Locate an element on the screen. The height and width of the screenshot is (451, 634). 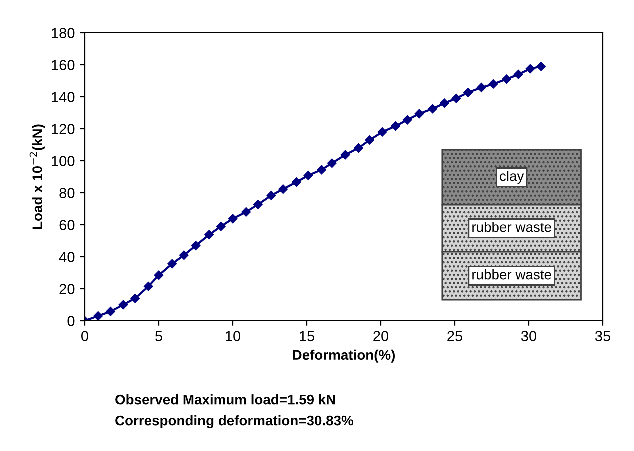
annotation: clay is located at coordinates (512, 177).